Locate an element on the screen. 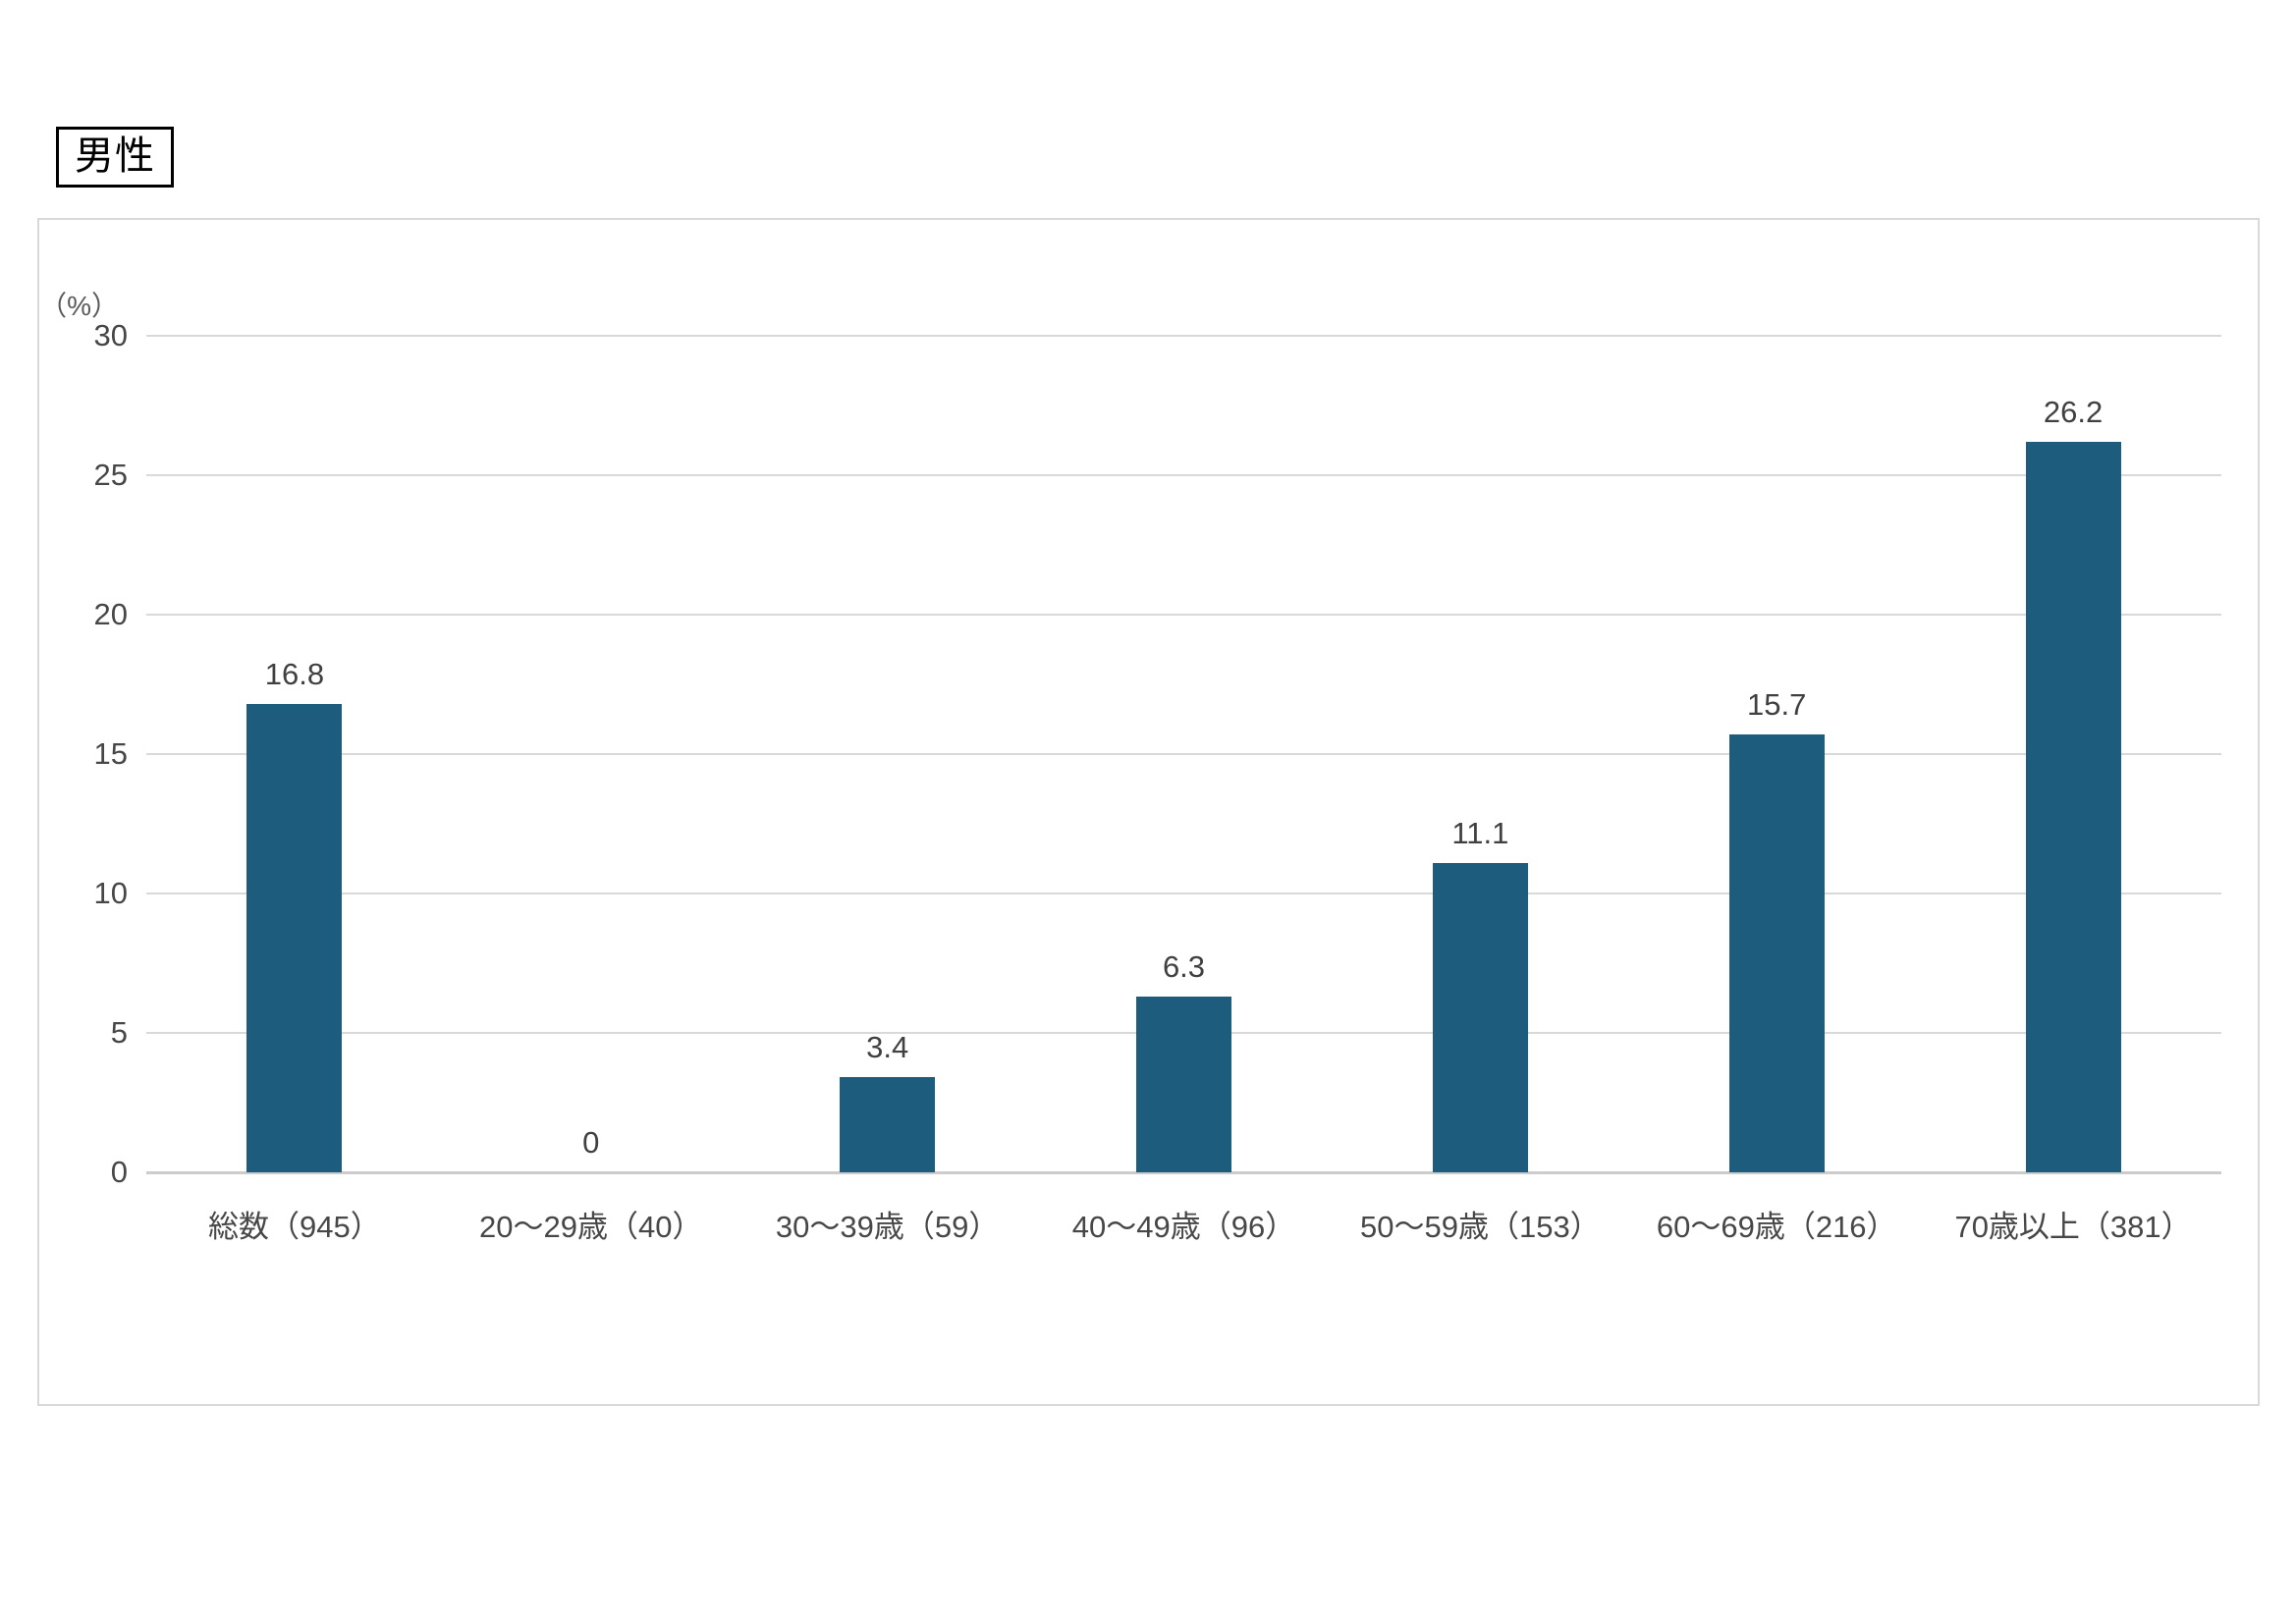 Image resolution: width=2296 pixels, height=1623 pixels. chart-title-box: 男性 is located at coordinates (115, 157).